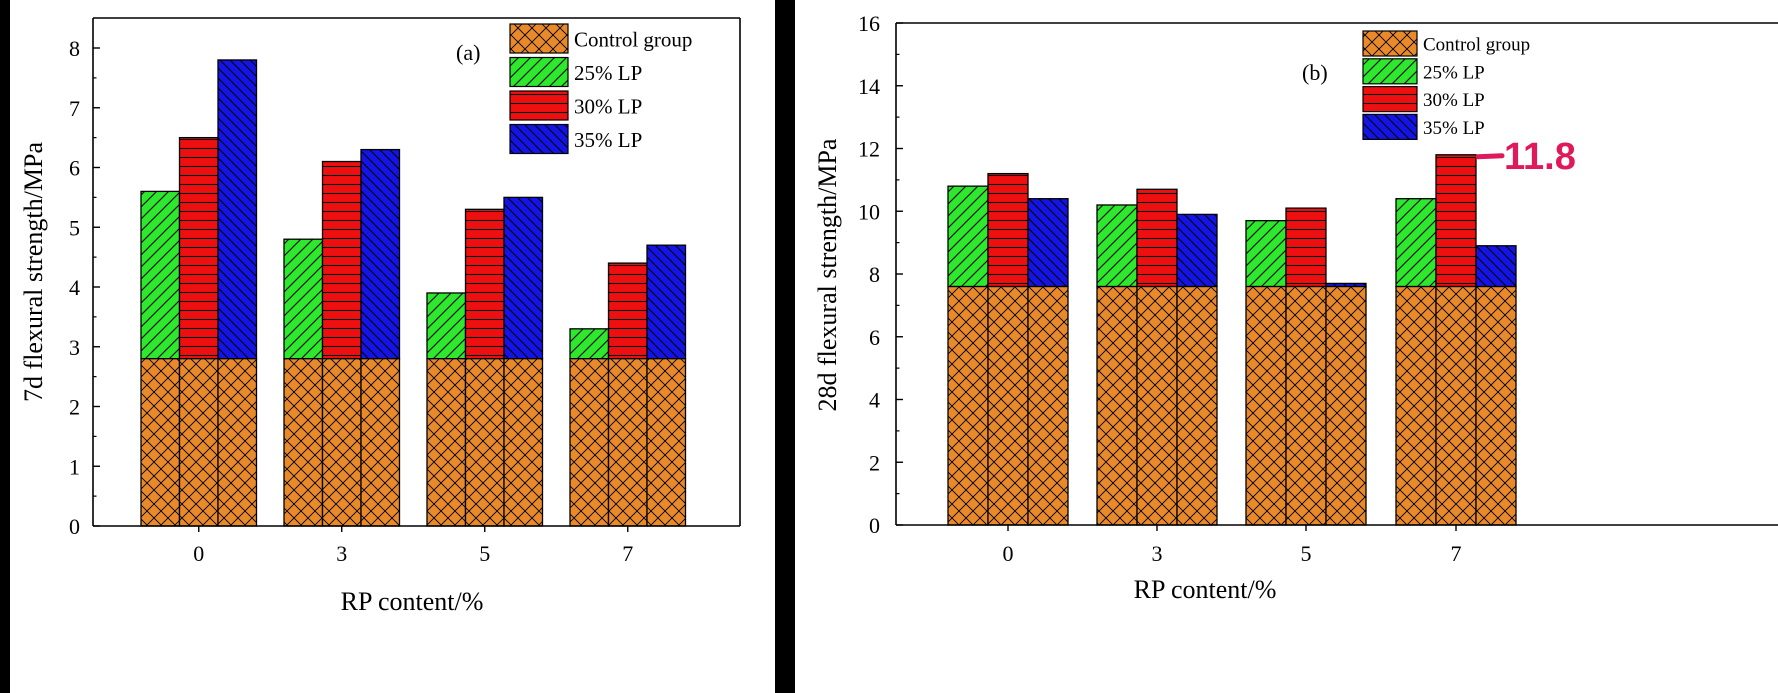 This screenshot has height=693, width=1778. I want to click on panel-a-ytick-label-7: 7, so click(74, 108).